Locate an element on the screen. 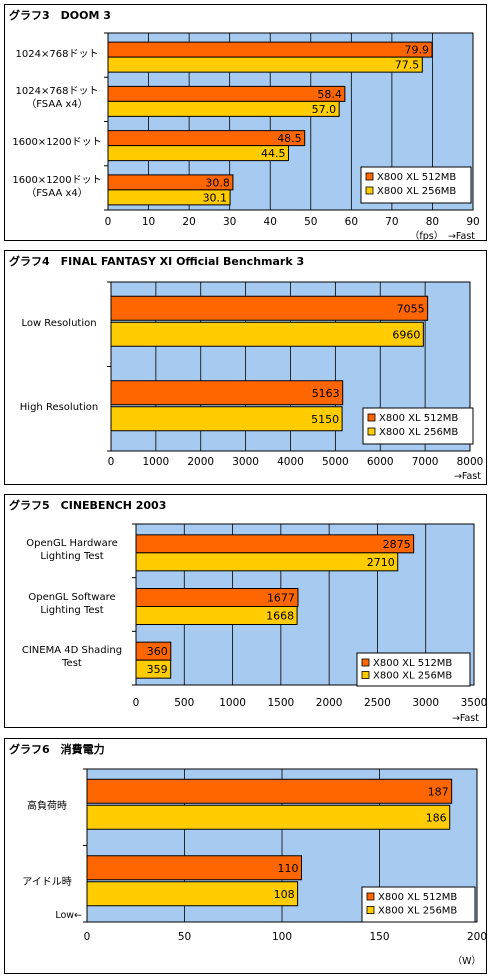 The image size is (493, 978). data-label: 48.5 is located at coordinates (289, 138).